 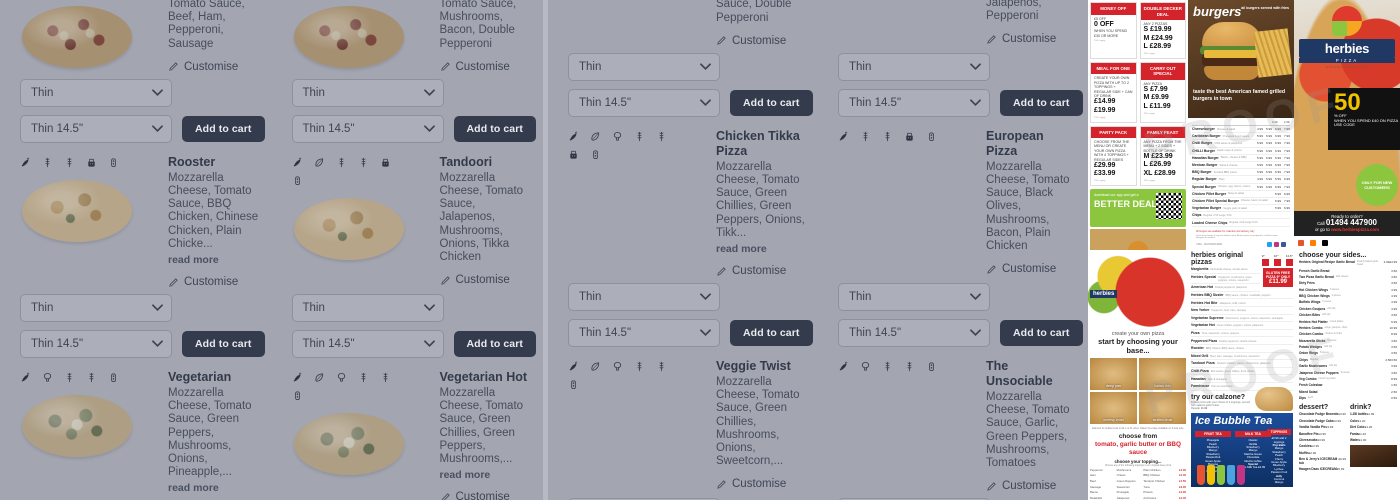 What do you see at coordinates (1123, 492) in the screenshot?
I see `topping-name: Pineapple` at bounding box center [1123, 492].